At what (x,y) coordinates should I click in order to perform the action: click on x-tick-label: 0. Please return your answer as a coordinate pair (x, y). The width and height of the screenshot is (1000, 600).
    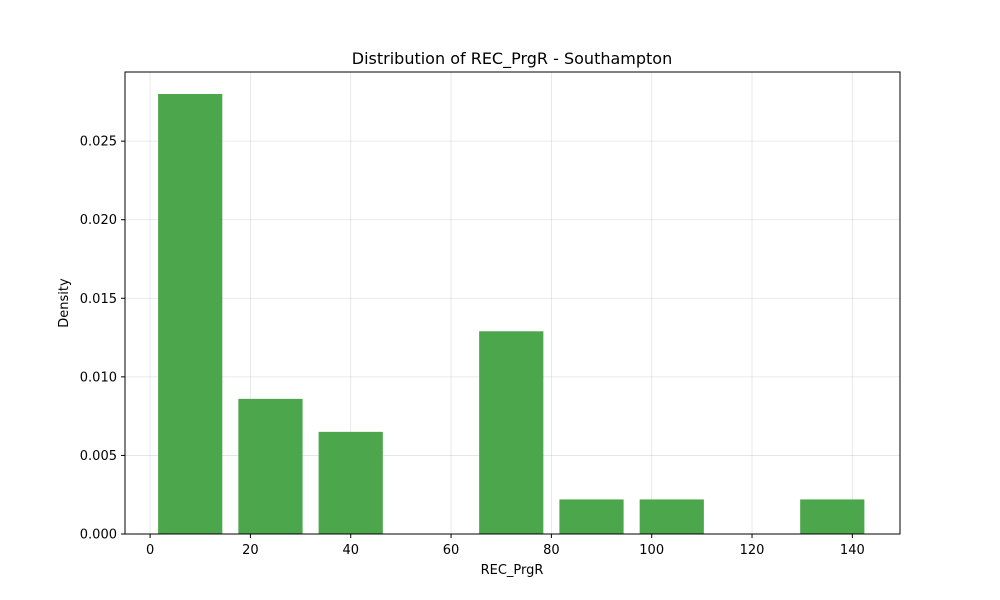
    Looking at the image, I should click on (150, 550).